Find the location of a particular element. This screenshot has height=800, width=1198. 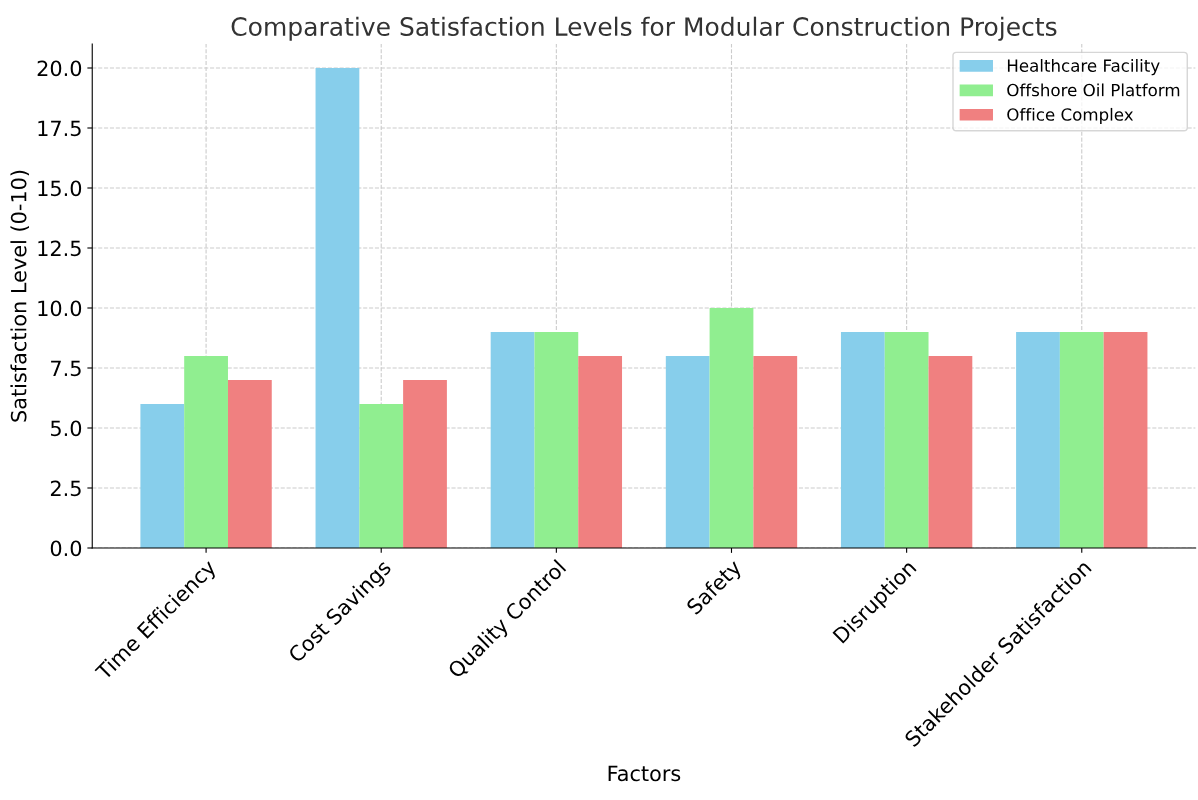

x-axis-title: Factors is located at coordinates (644, 773).